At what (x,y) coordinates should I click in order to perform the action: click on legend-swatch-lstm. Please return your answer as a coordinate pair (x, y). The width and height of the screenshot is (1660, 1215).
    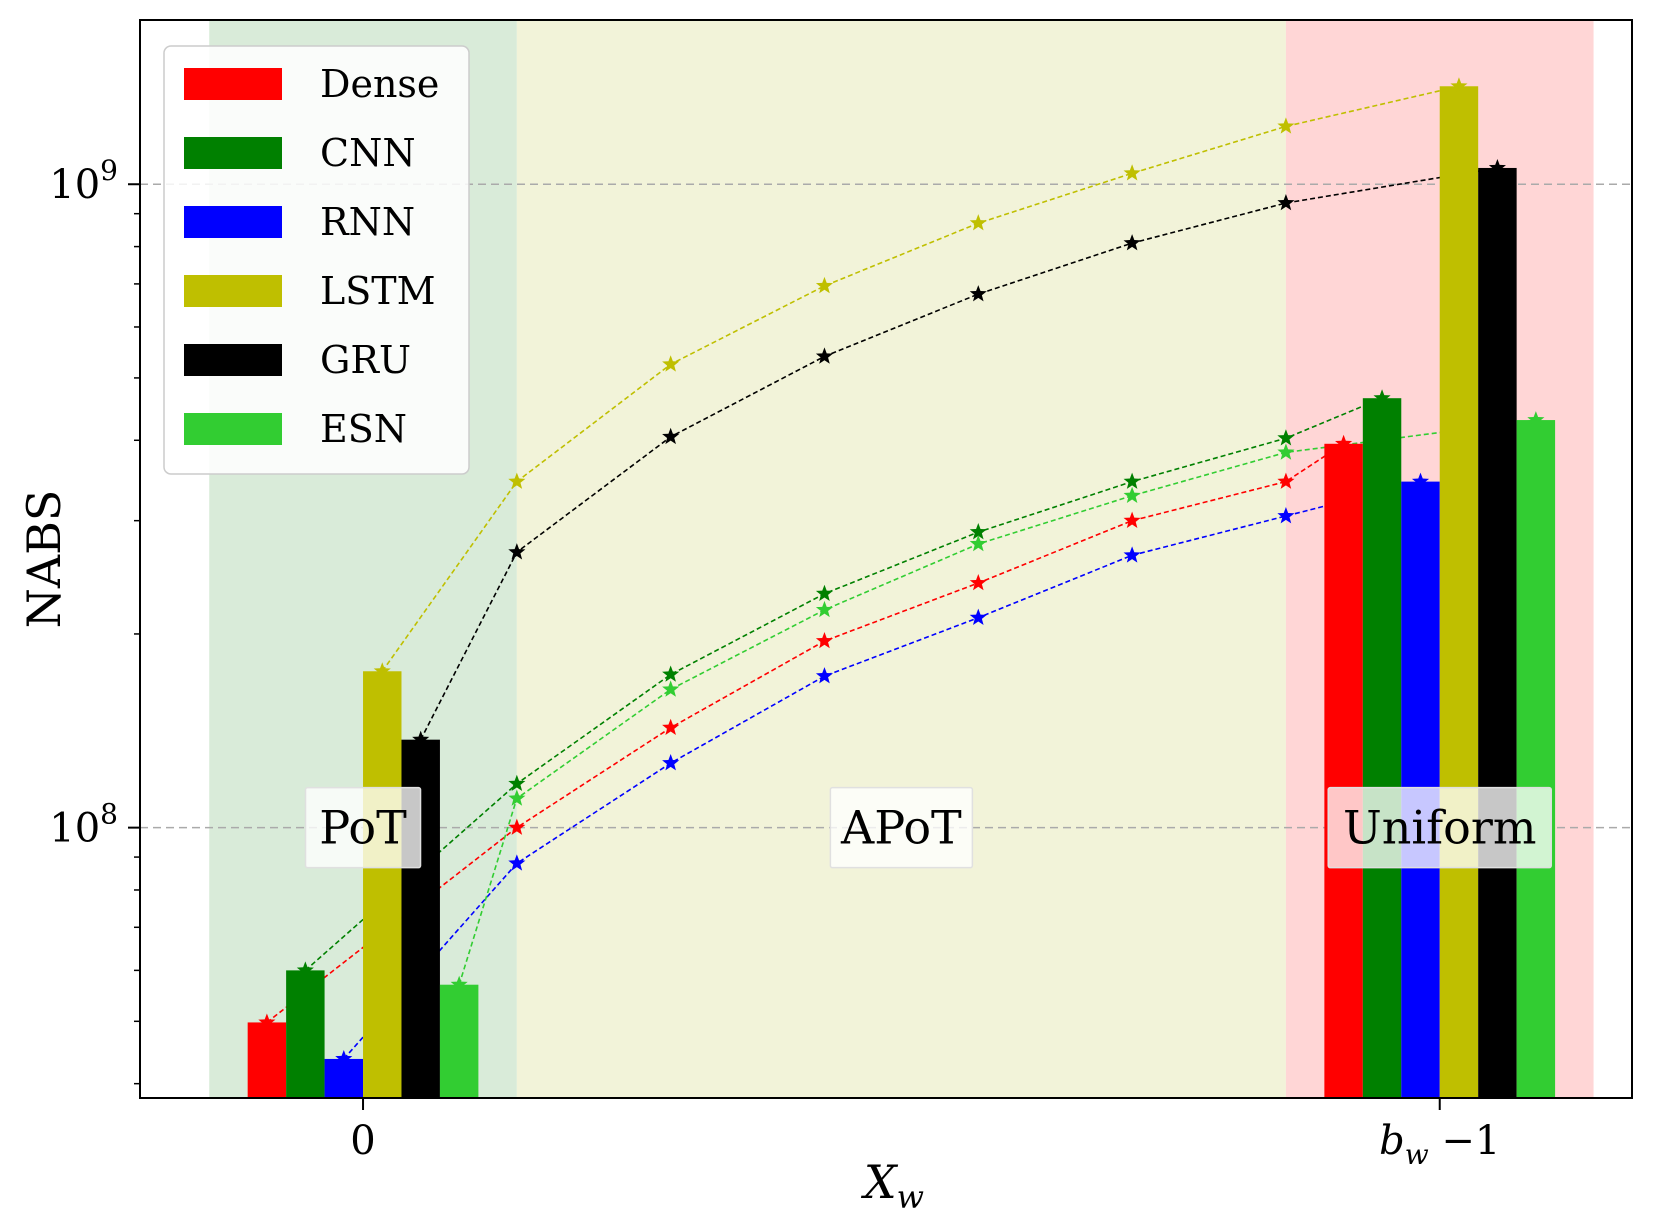
    Looking at the image, I should click on (233, 291).